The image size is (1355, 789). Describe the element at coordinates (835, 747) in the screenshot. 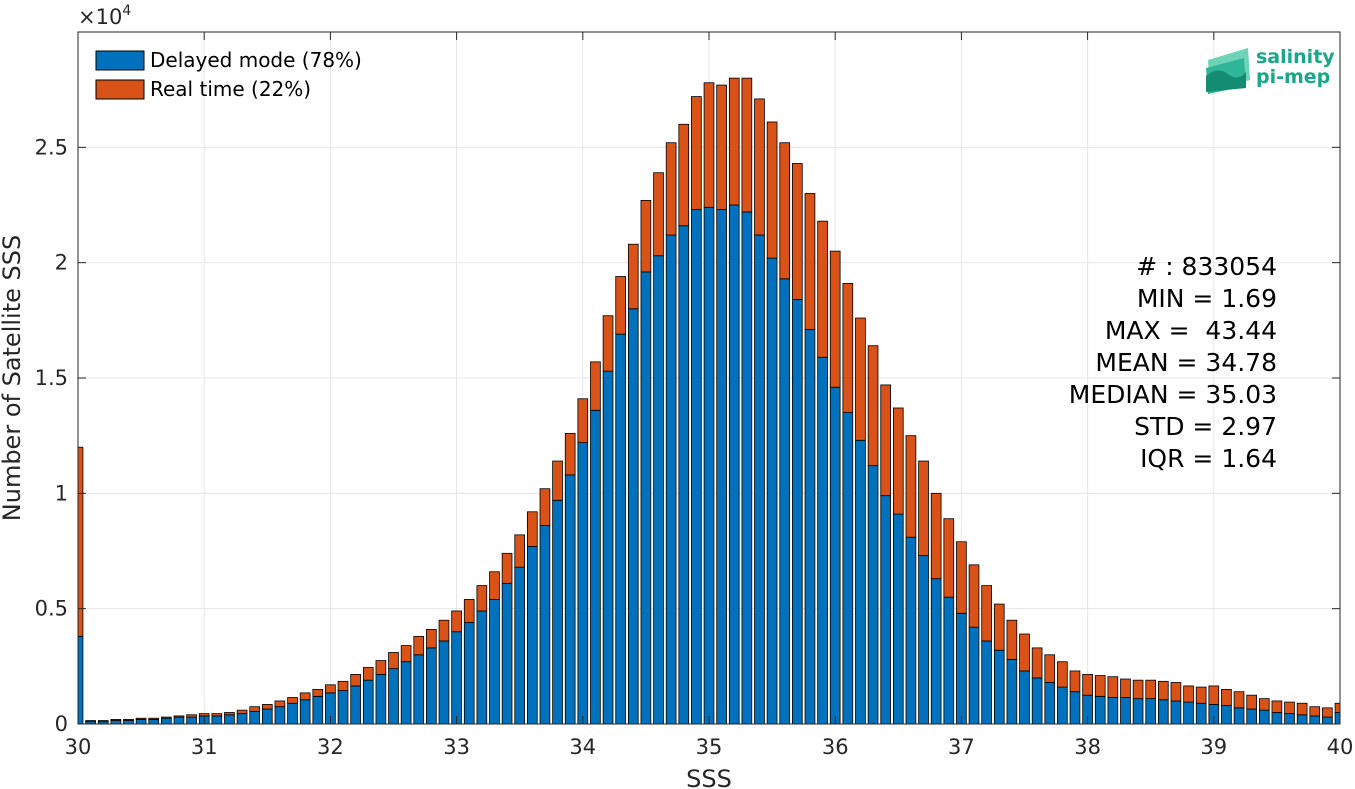

I see `x-tick-label: 36` at that location.